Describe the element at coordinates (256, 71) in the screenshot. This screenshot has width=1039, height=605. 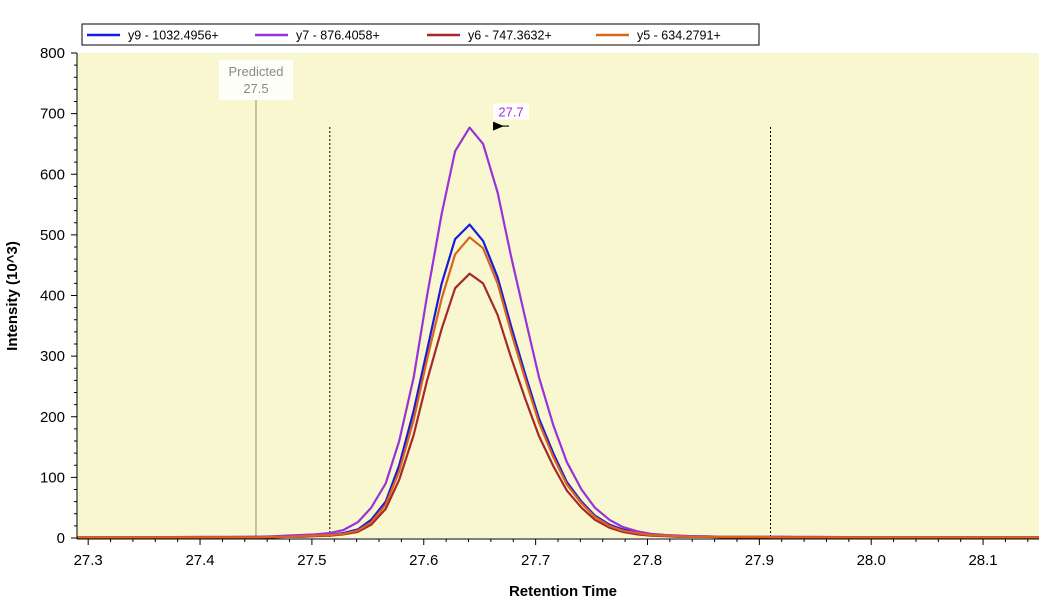
I see `predicted-label: Predicted` at that location.